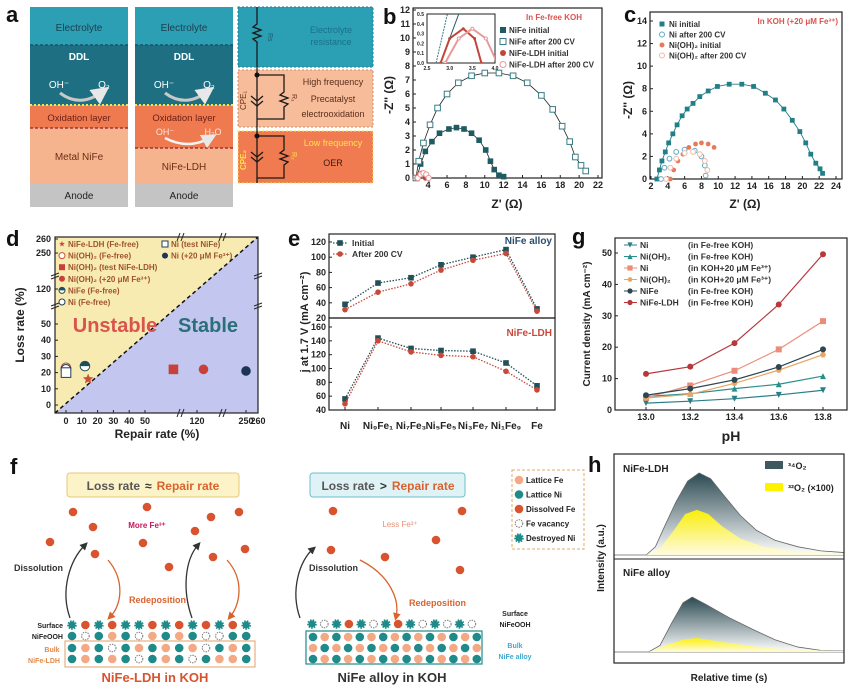  Describe the element at coordinates (836, 186) in the screenshot. I see `x-tick-label: 24` at that location.